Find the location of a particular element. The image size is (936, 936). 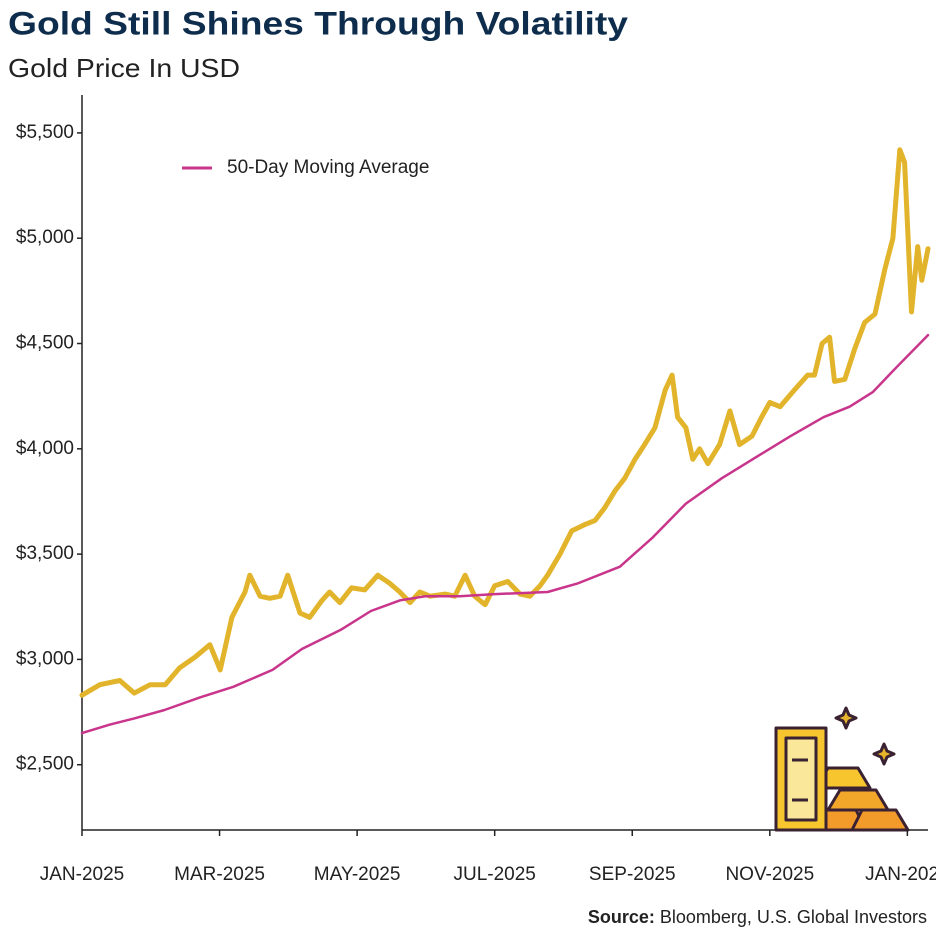

chart-title: Gold Still Shines Through Volatility is located at coordinates (318, 23).